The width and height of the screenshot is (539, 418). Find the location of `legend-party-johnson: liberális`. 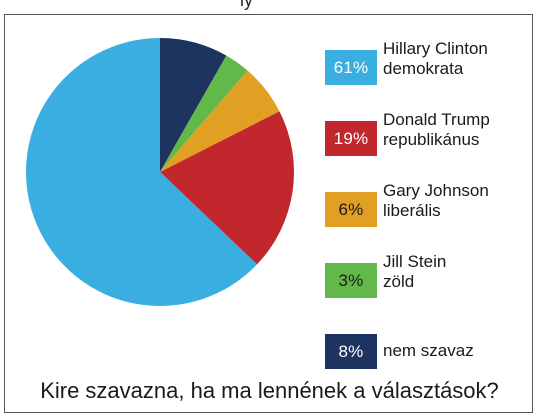

legend-party-johnson: liberális is located at coordinates (412, 210).